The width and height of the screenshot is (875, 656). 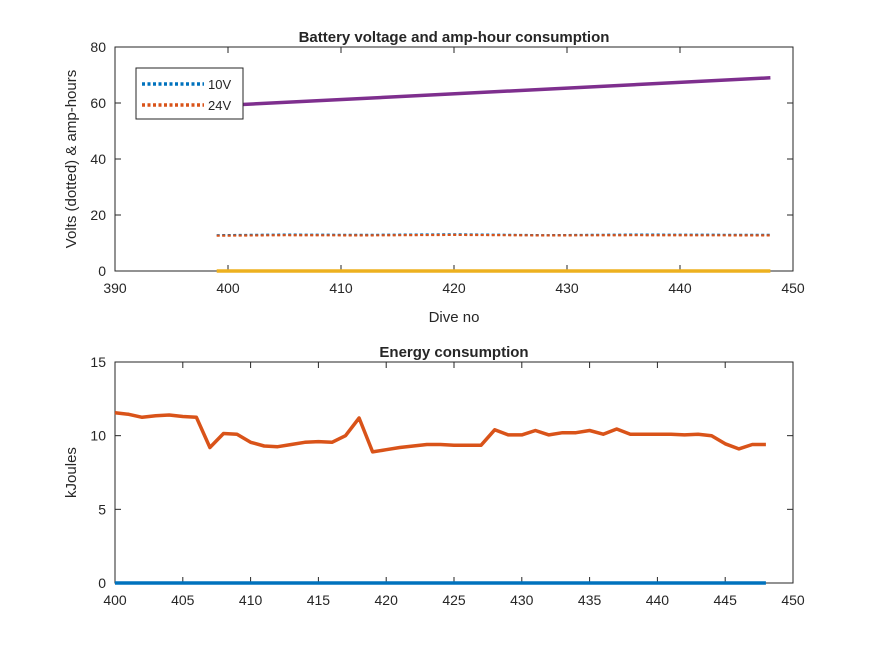 What do you see at coordinates (454, 37) in the screenshot?
I see `voltage-chart-title: Battery voltage and amp-hour consumption` at bounding box center [454, 37].